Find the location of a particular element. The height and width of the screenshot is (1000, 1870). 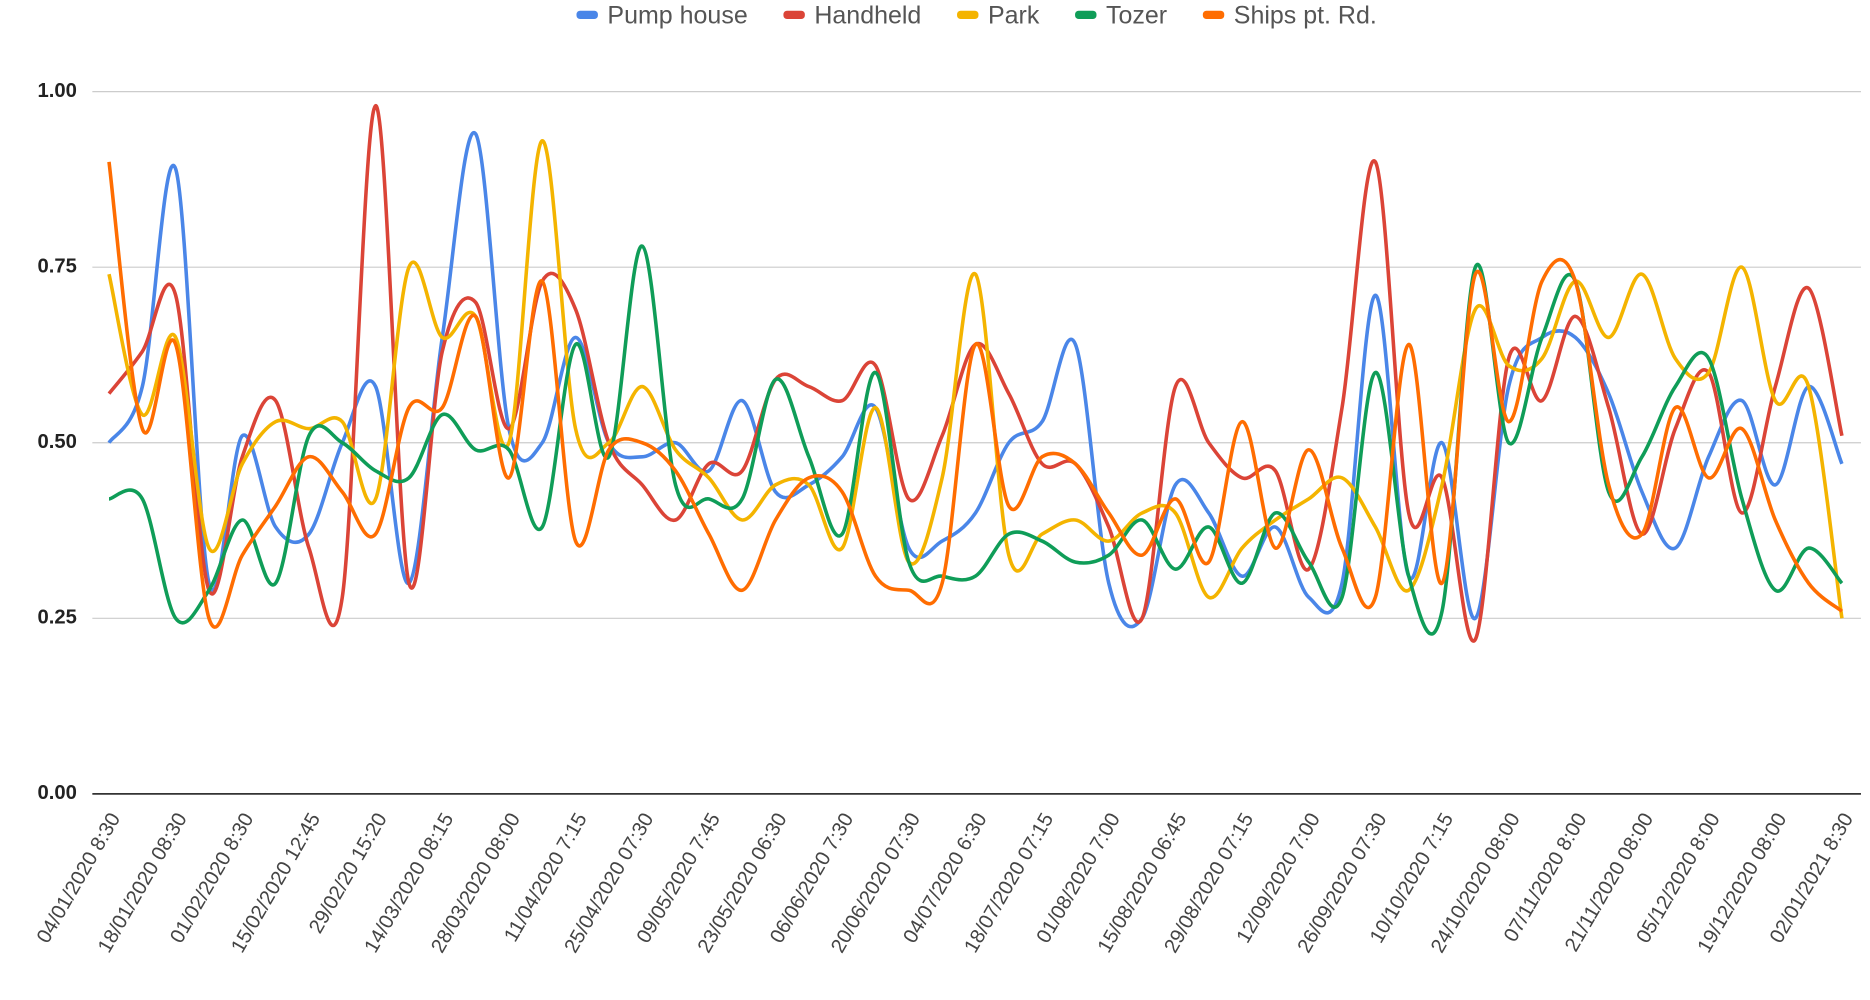

y-tick-label: 0.25 is located at coordinates (57, 618).